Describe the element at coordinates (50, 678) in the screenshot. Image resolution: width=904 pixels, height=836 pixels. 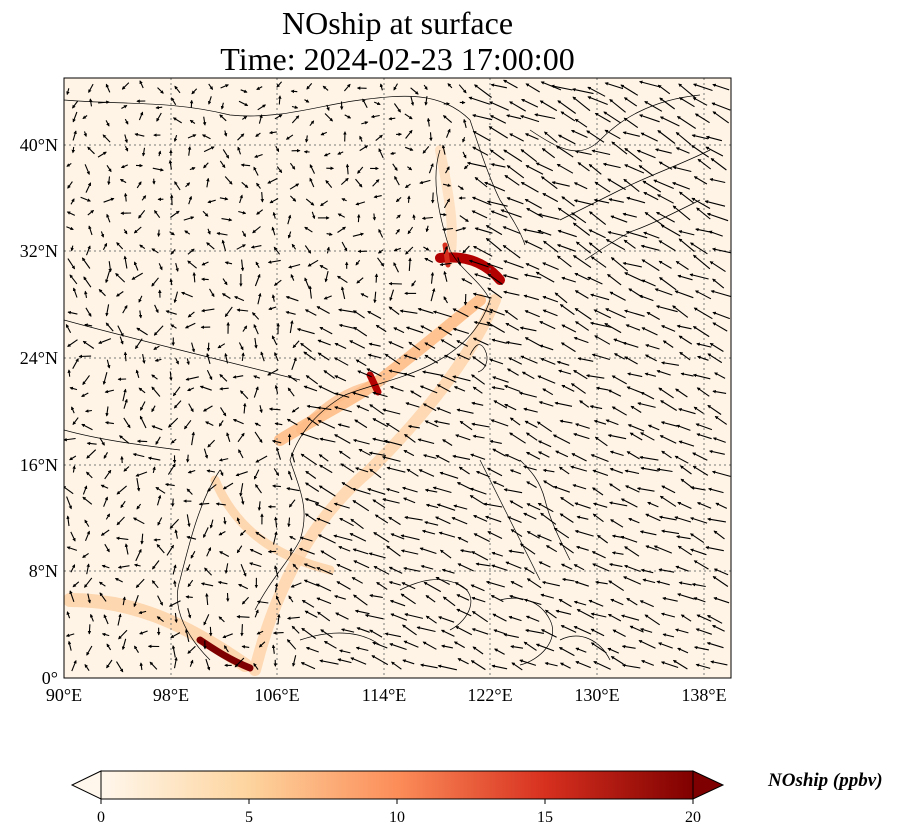
I see `lat-tick-label: 0°` at that location.